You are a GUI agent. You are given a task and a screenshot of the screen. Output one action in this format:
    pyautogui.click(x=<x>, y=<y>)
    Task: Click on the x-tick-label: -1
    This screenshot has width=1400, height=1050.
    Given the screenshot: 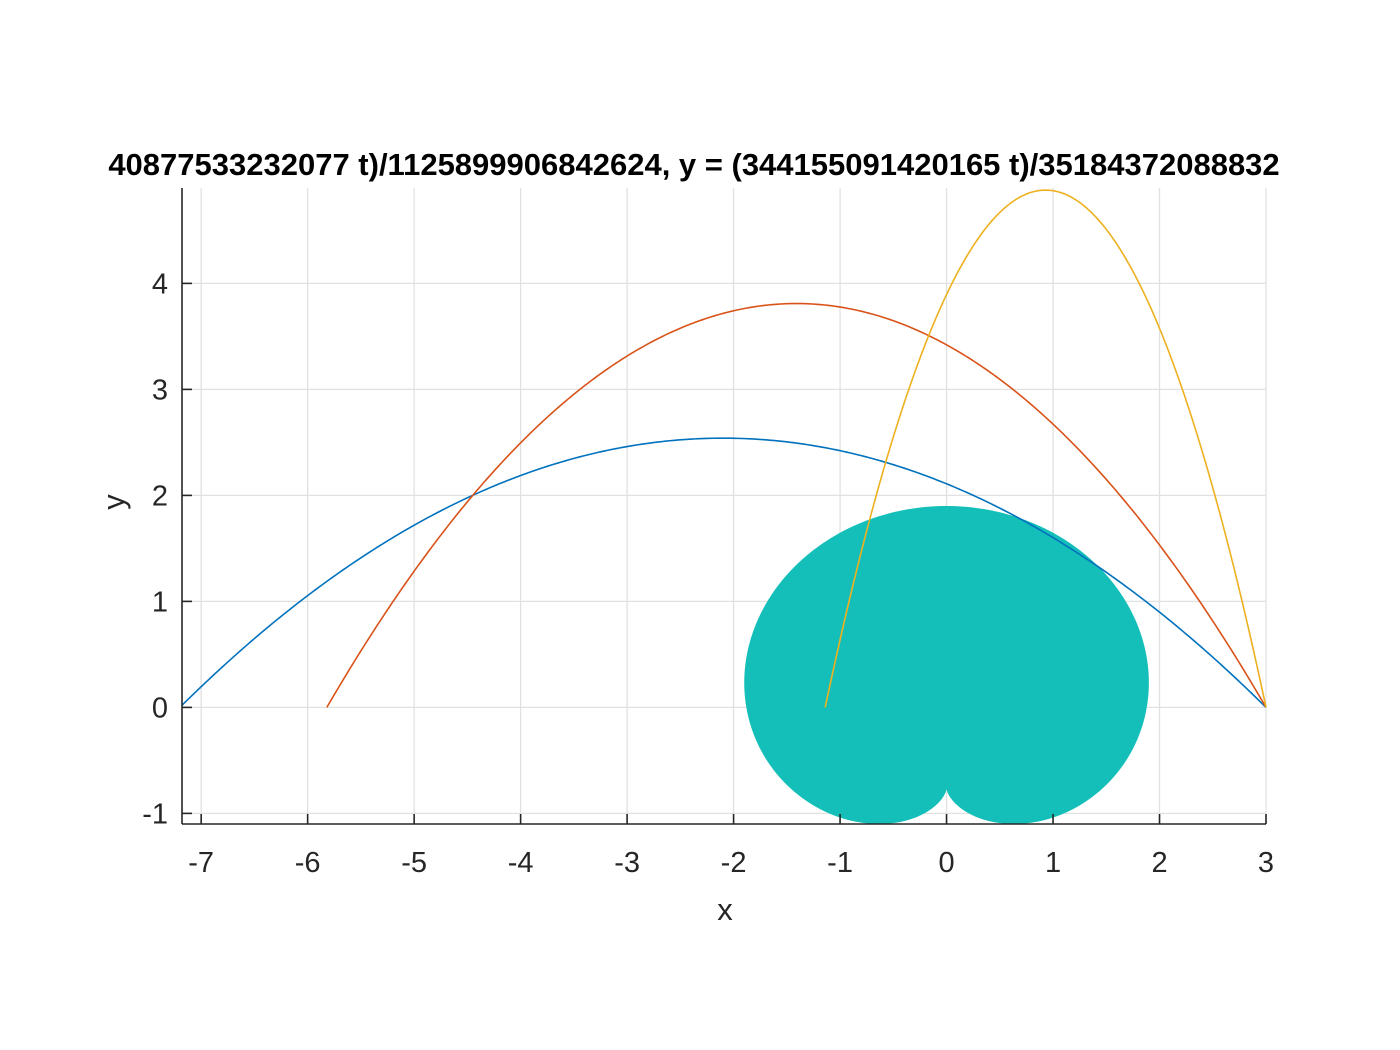 What is the action you would take?
    pyautogui.click(x=840, y=863)
    